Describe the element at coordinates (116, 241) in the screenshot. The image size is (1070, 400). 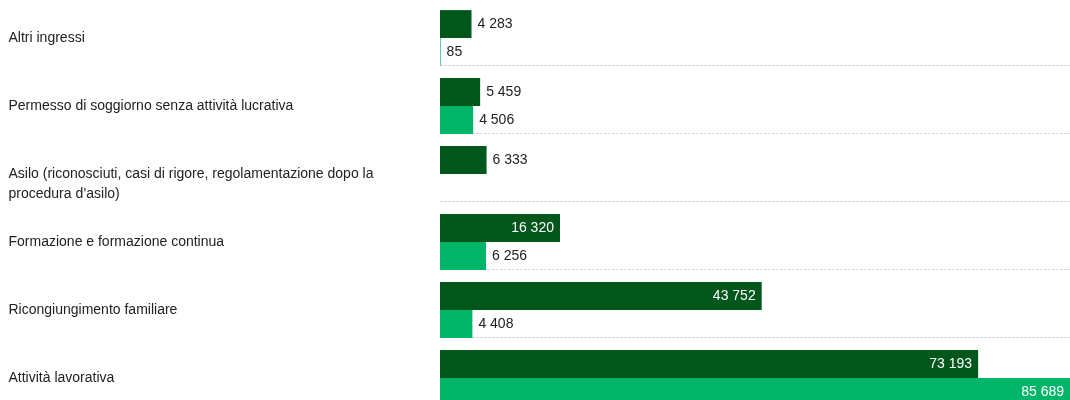
I see `y-tick-label: Formazione e formazione continua` at that location.